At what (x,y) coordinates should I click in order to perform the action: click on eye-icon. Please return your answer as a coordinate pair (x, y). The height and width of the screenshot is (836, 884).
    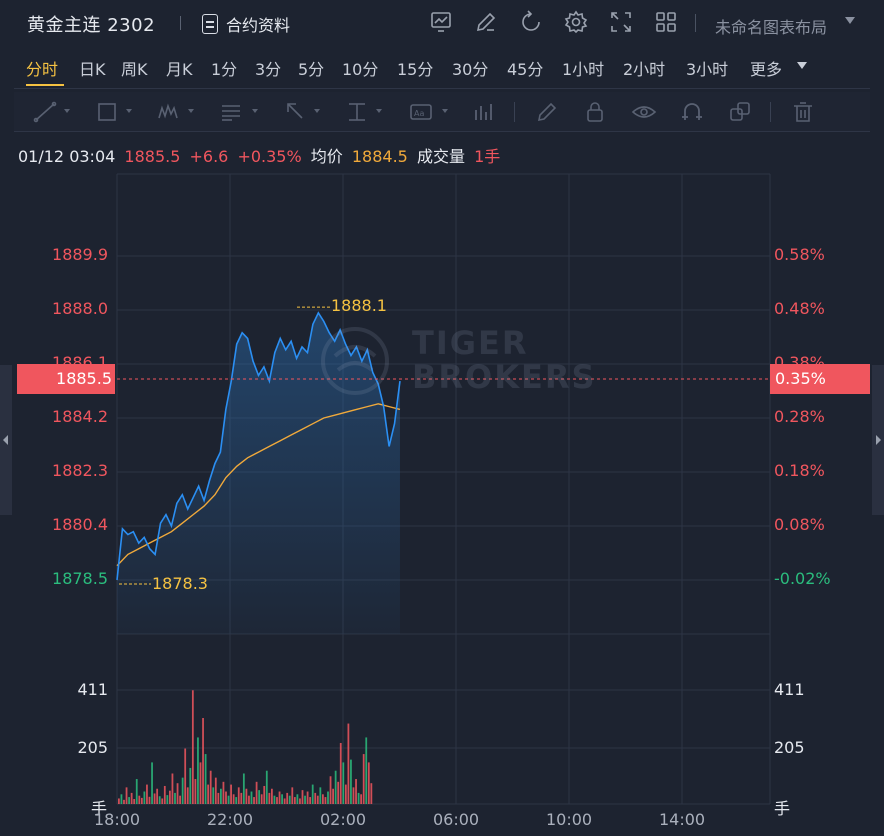
    Looking at the image, I should click on (644, 112).